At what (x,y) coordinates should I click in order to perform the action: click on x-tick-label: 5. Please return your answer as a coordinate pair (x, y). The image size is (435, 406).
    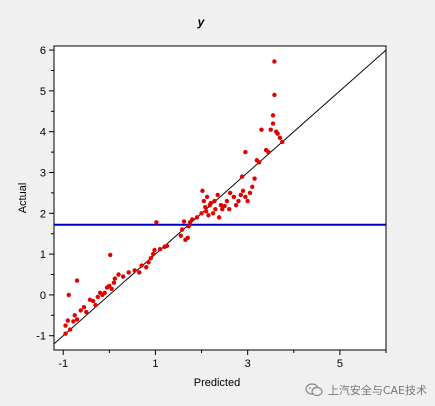
    Looking at the image, I should click on (340, 364).